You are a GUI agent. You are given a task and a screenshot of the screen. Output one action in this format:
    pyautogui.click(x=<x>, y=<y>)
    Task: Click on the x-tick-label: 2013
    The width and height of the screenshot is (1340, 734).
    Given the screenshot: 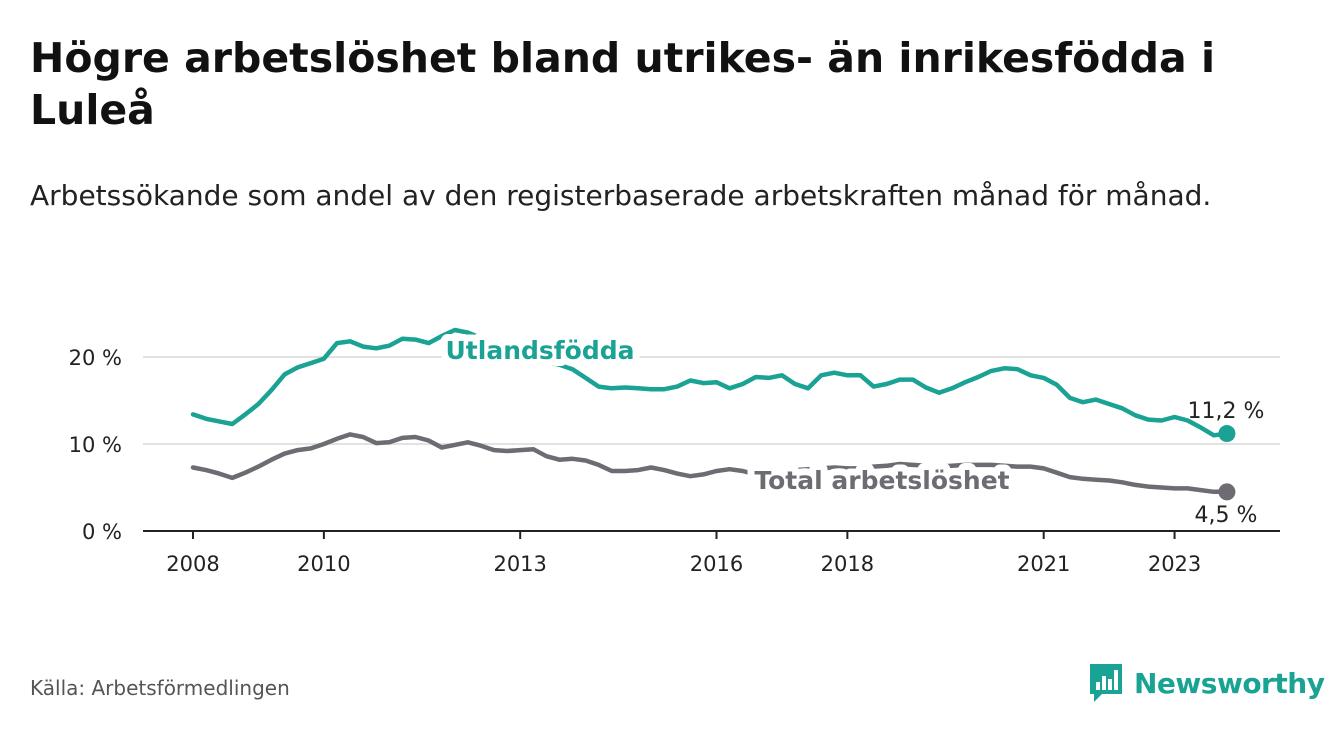 What is the action you would take?
    pyautogui.click(x=519, y=564)
    